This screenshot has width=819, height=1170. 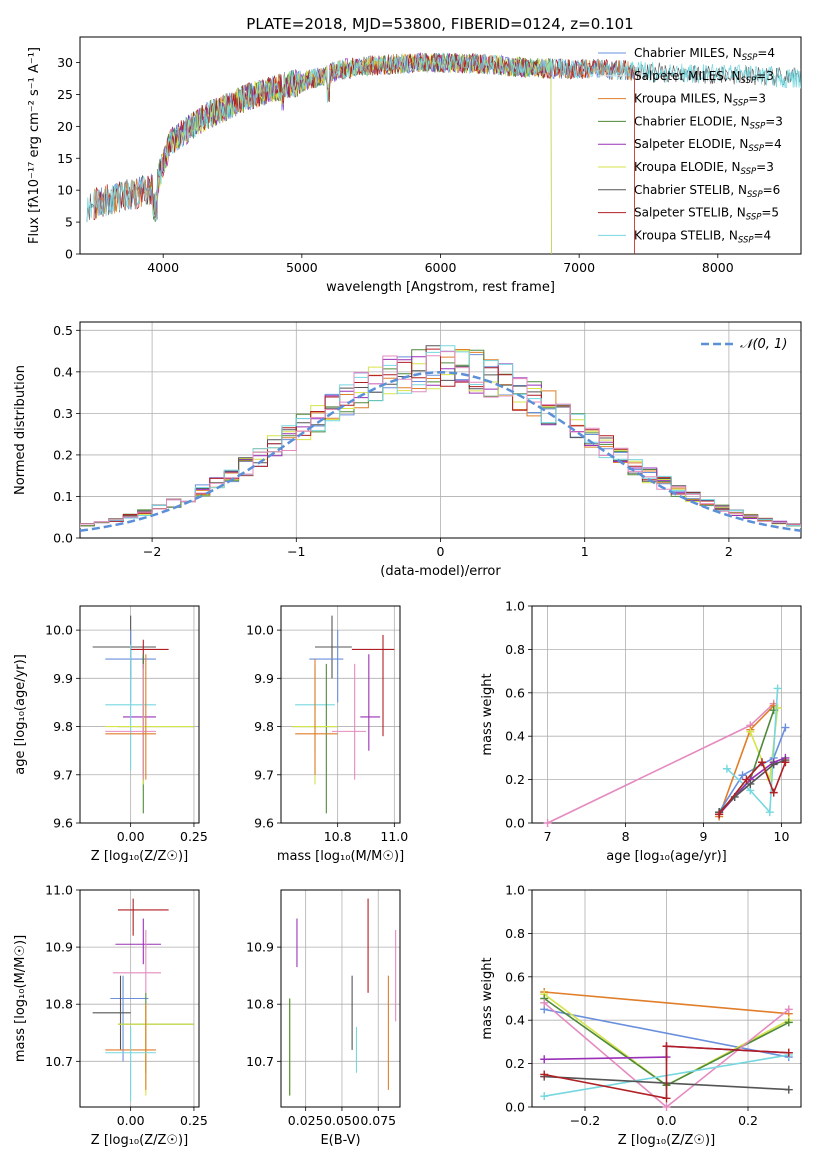 What do you see at coordinates (340, 1140) in the screenshot?
I see `x-axis-label: E(B-V)` at bounding box center [340, 1140].